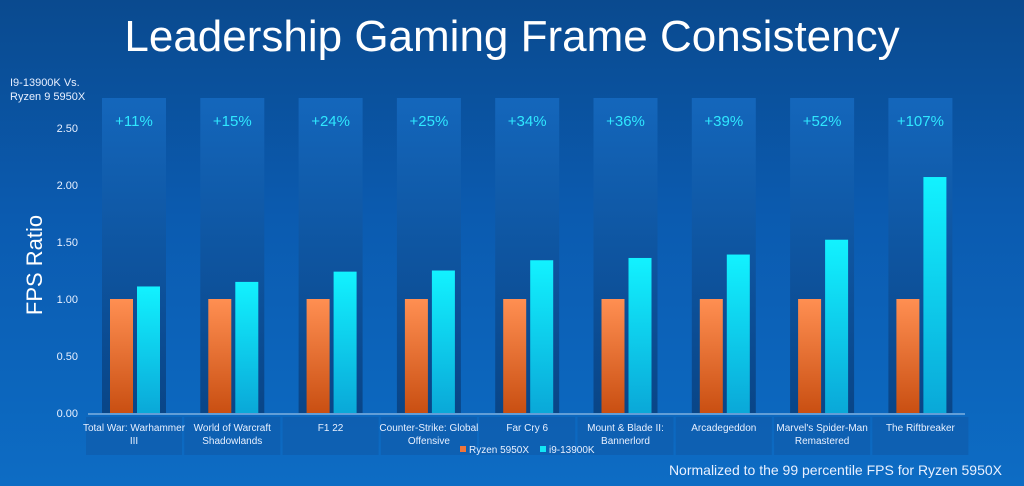 This screenshot has height=486, width=1024. What do you see at coordinates (920, 121) in the screenshot?
I see `percent-gain-label: +107%` at bounding box center [920, 121].